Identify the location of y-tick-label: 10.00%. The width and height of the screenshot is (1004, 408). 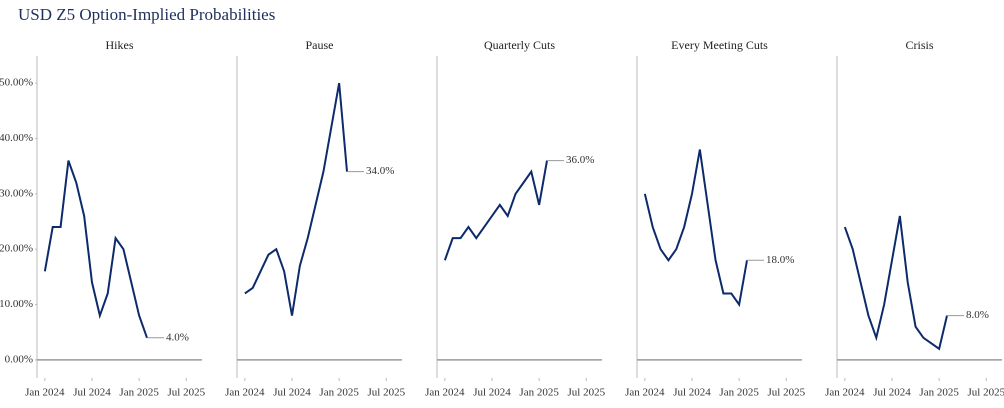
(16, 304).